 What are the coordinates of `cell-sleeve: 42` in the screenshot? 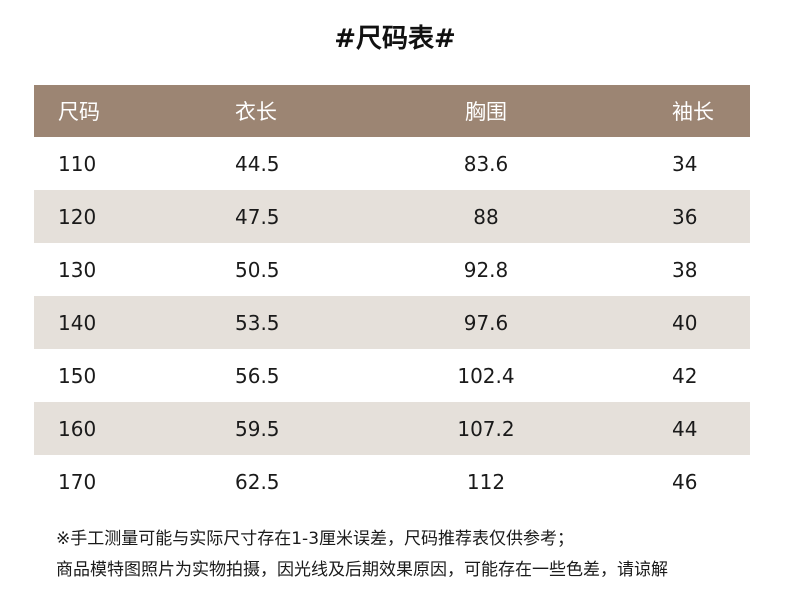 It's located at (685, 375).